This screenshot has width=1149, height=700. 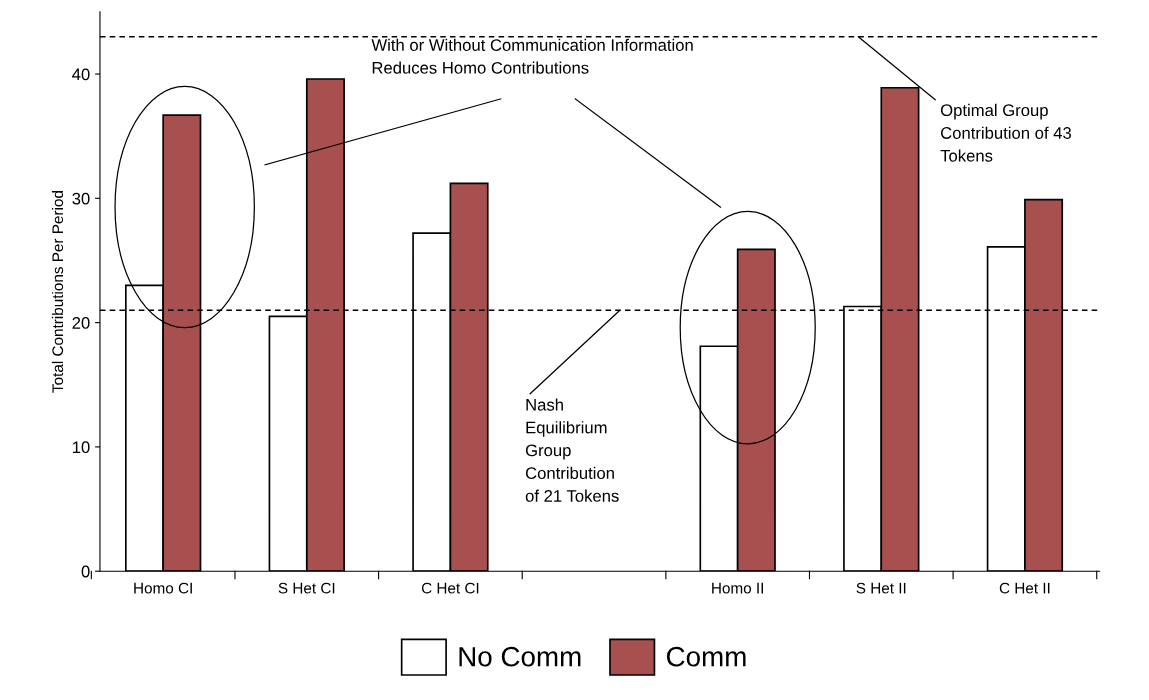 I want to click on y-tick-label: 0, so click(x=85, y=571).